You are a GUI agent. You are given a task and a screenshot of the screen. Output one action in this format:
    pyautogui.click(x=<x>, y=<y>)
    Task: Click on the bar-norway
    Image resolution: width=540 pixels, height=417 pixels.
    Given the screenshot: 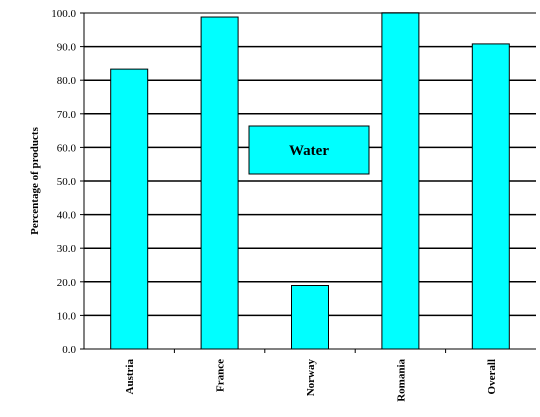 What is the action you would take?
    pyautogui.click(x=310, y=317)
    